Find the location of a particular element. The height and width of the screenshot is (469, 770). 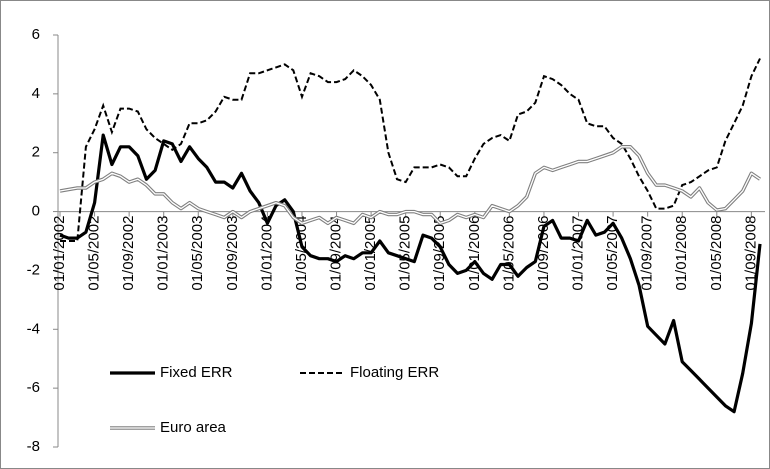

y-tick-label: 2 is located at coordinates (36, 152).